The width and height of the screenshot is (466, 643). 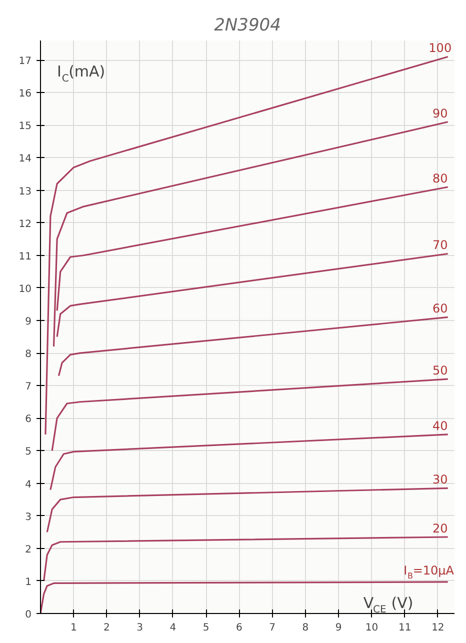 What do you see at coordinates (206, 628) in the screenshot?
I see `x-tick-label: 5` at bounding box center [206, 628].